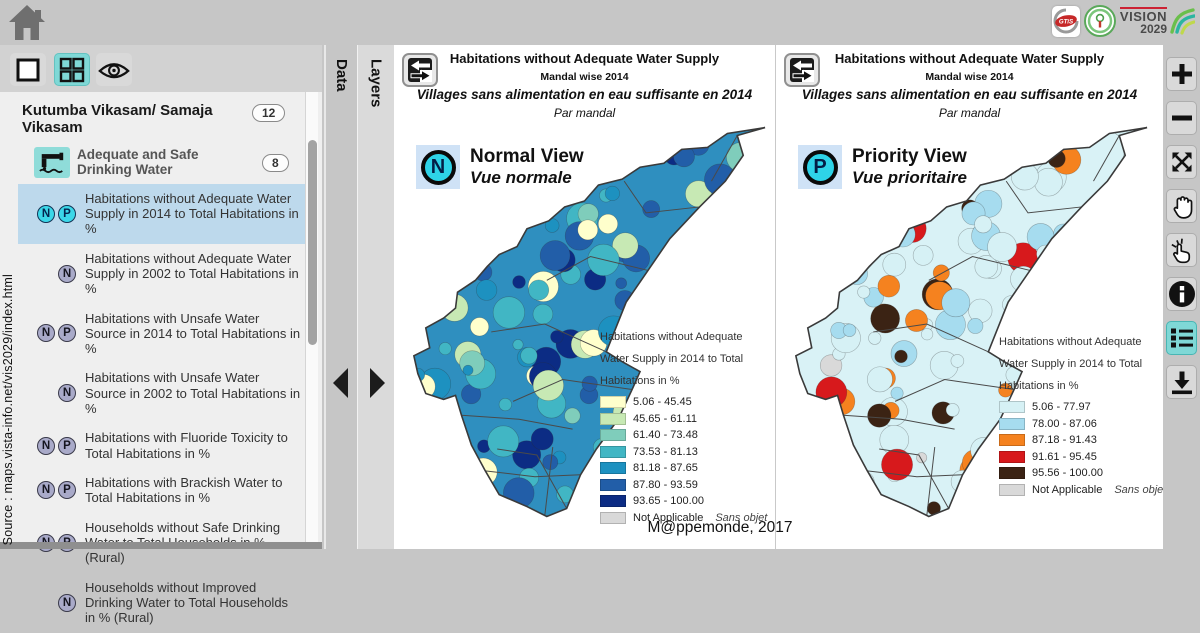 Image resolution: width=1200 pixels, height=633 pixels. What do you see at coordinates (375, 297) in the screenshot?
I see `tab-layers: Layers` at bounding box center [375, 297].